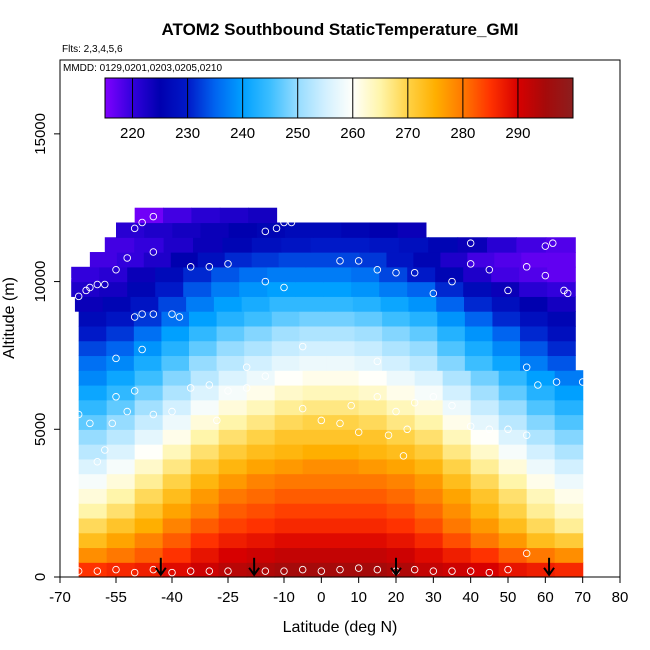  What do you see at coordinates (40, 429) in the screenshot?
I see `y-tick-label: 5000` at bounding box center [40, 429].